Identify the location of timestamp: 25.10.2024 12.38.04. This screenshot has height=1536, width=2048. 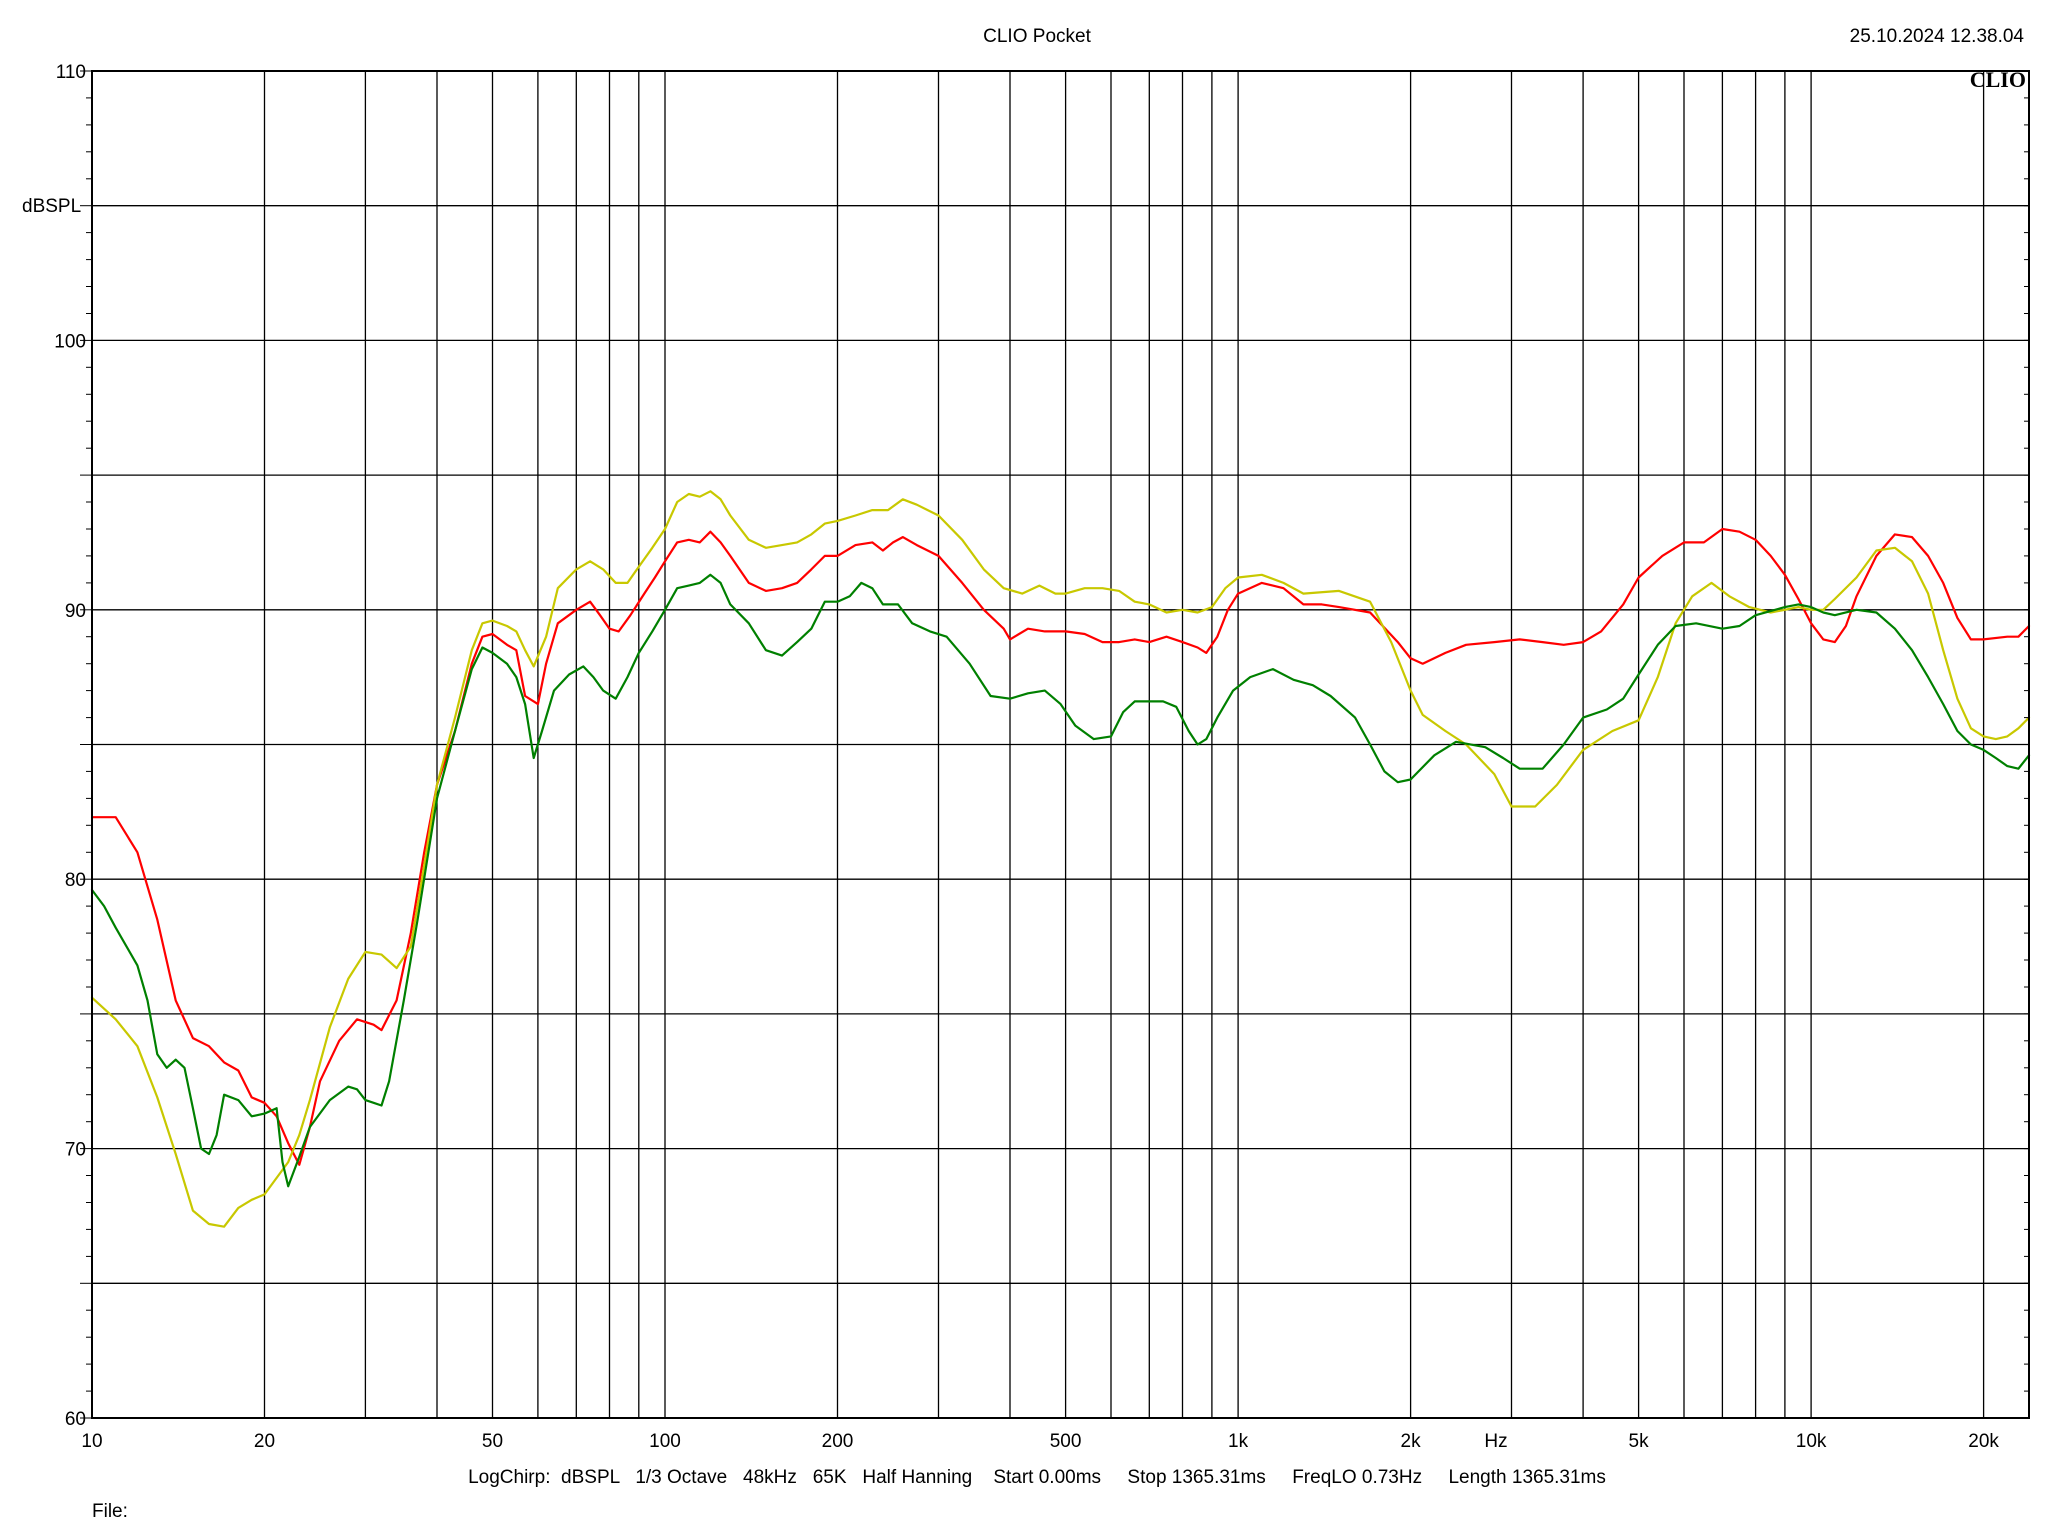
(1937, 36).